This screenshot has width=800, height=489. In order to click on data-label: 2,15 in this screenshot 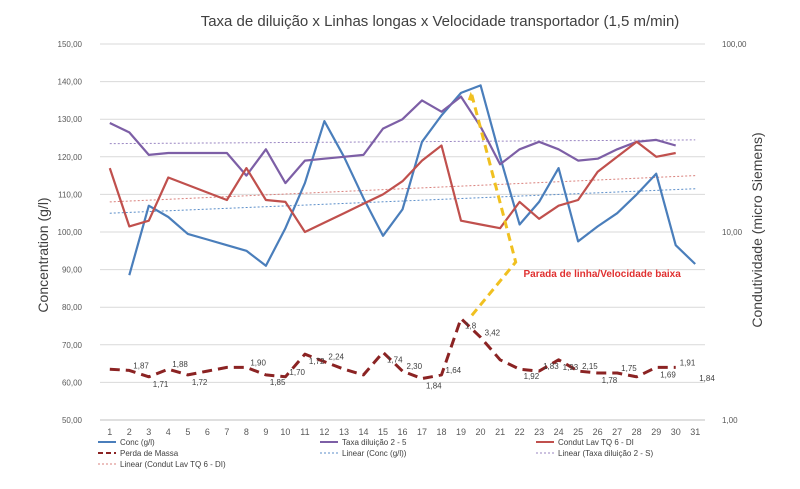, I will do `click(590, 366)`.